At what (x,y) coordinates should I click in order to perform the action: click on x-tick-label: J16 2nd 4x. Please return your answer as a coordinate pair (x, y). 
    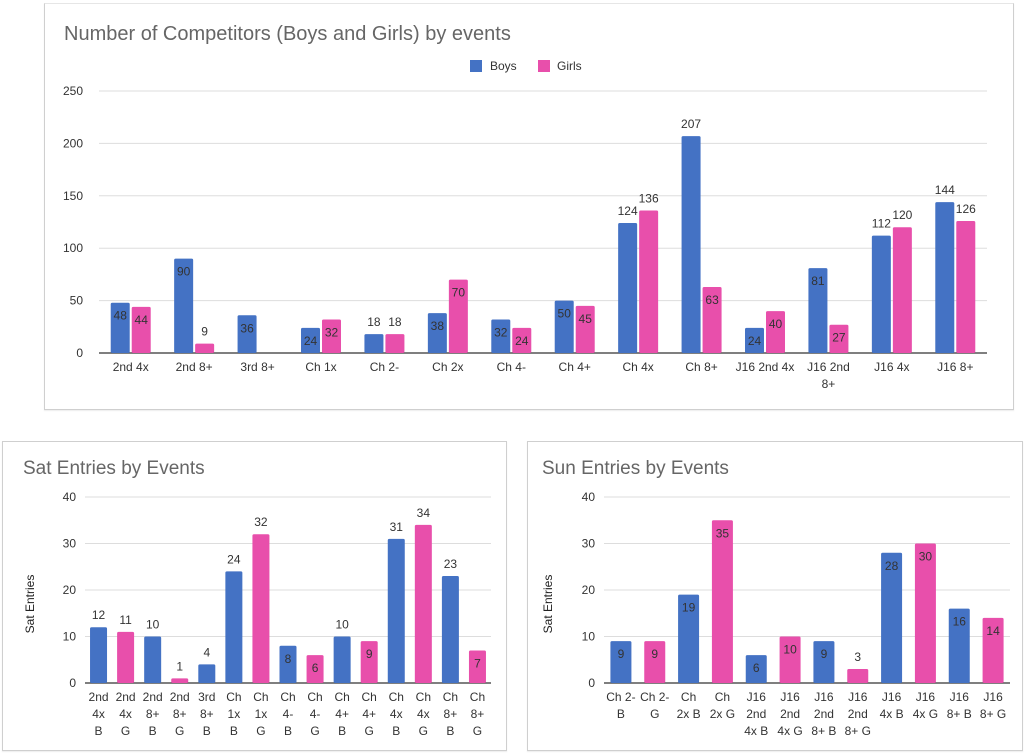
    Looking at the image, I should click on (765, 367).